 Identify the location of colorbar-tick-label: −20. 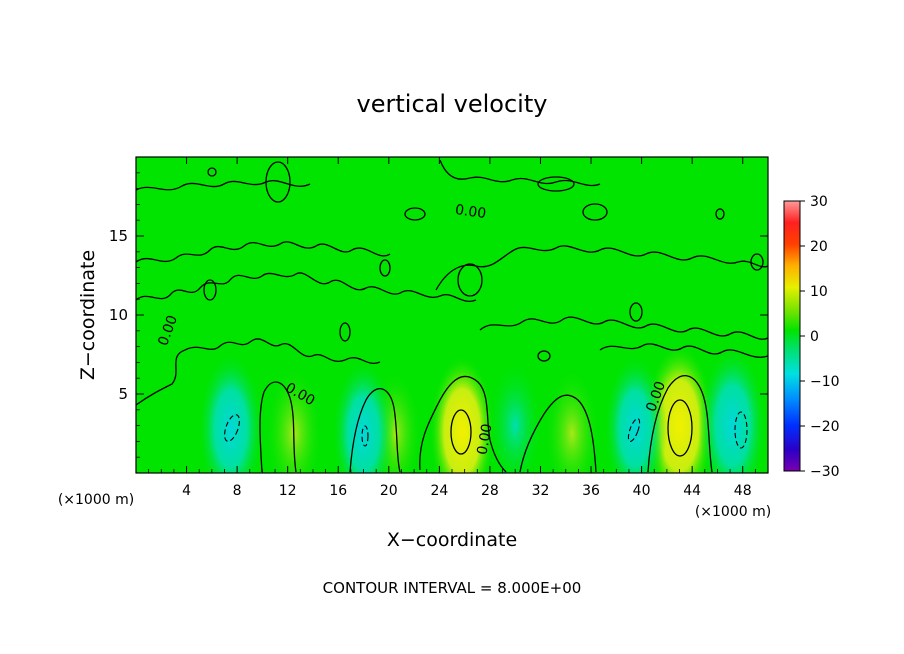
(825, 427).